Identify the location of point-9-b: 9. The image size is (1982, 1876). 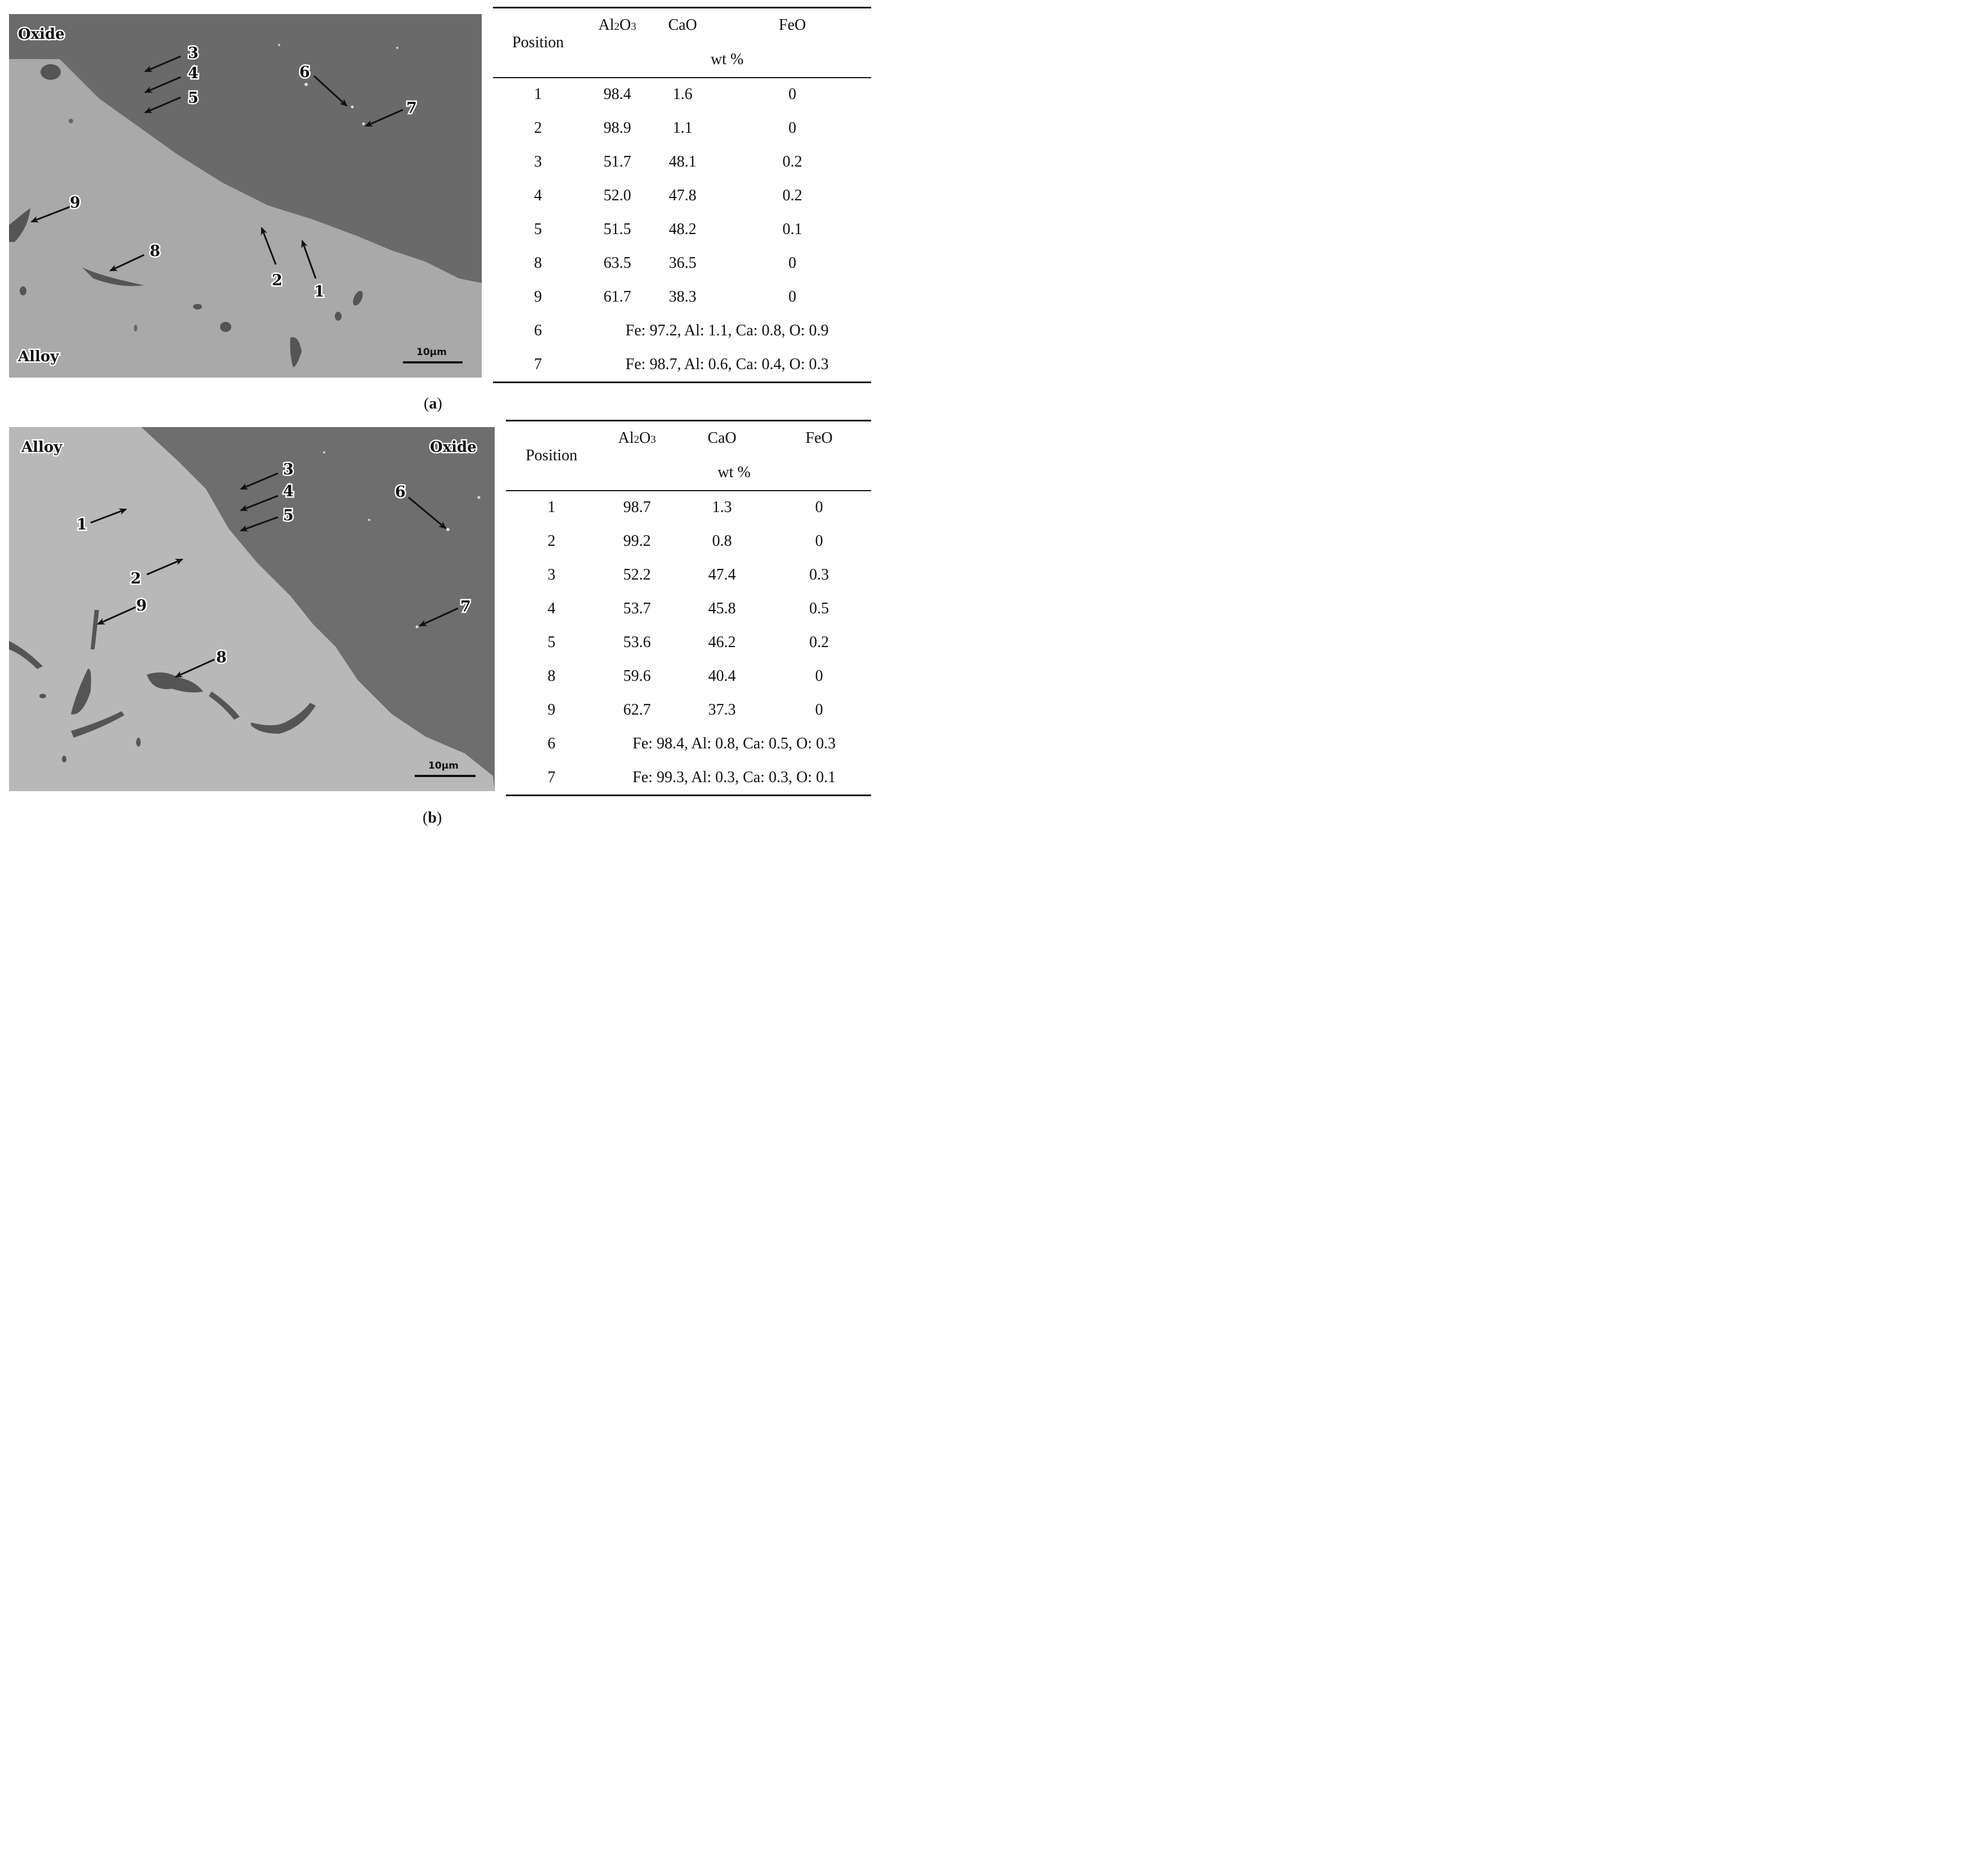
(141, 605).